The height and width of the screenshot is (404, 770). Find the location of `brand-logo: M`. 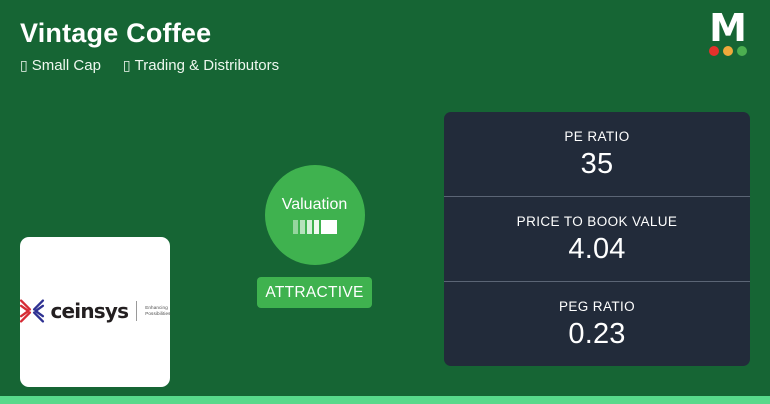

brand-logo: M is located at coordinates (728, 32).